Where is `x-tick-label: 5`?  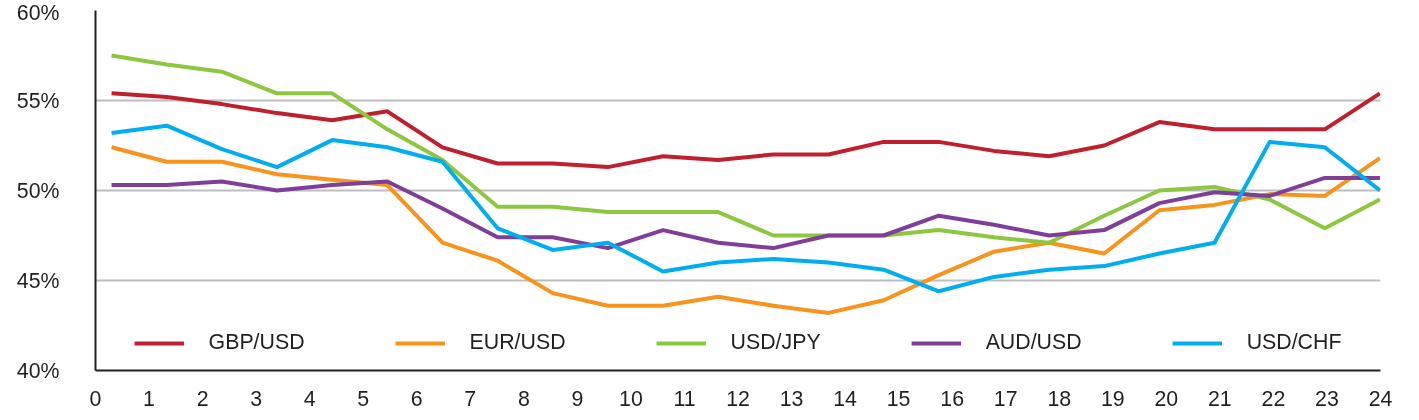 x-tick-label: 5 is located at coordinates (363, 398).